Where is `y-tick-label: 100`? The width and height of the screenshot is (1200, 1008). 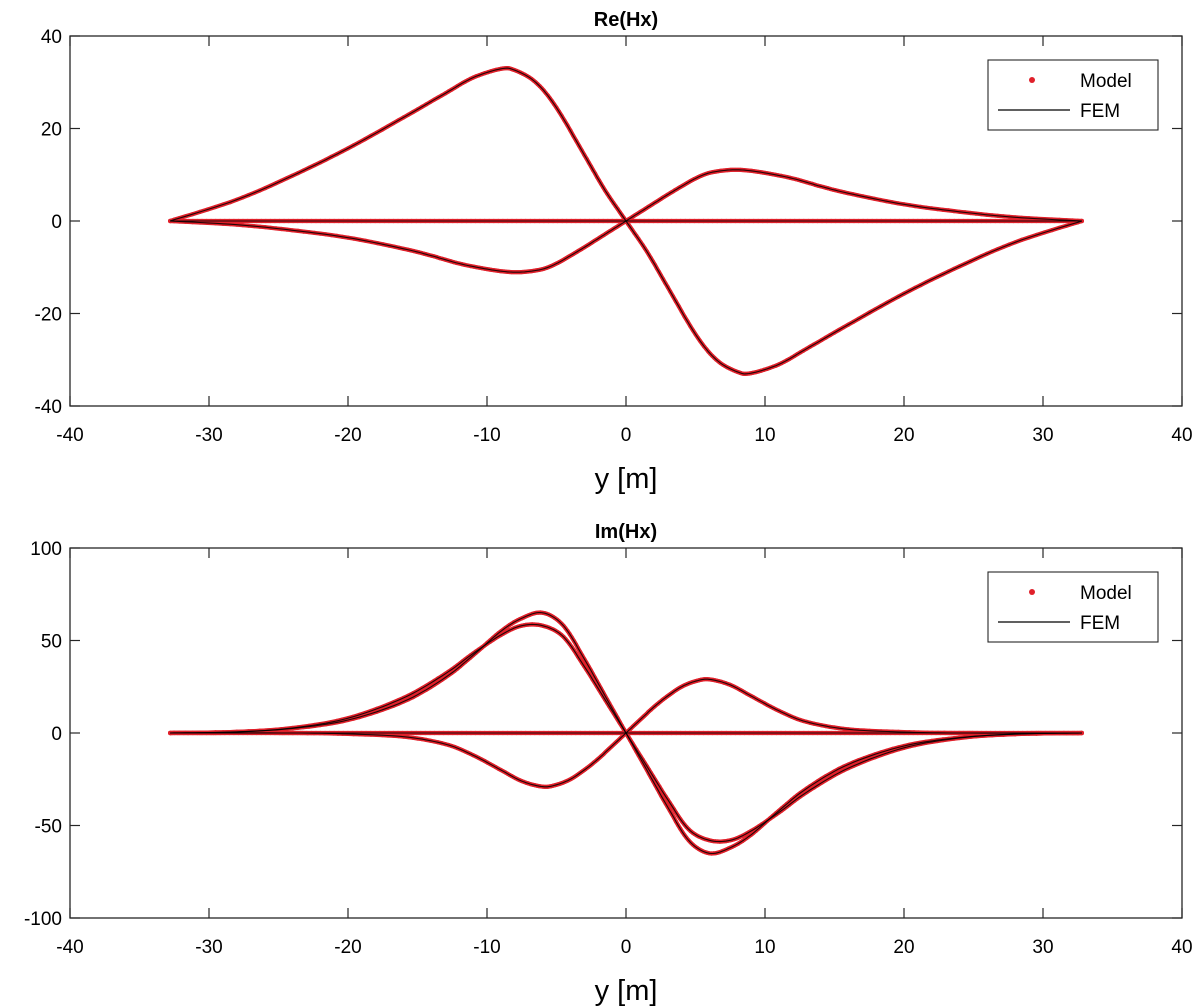 y-tick-label: 100 is located at coordinates (46, 549).